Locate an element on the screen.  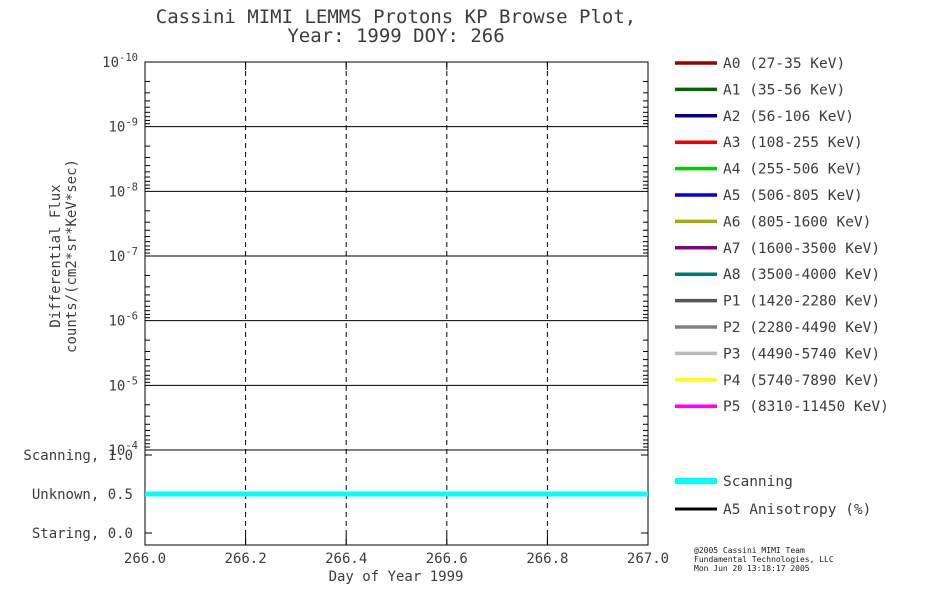
legend-label: A8 (3500-4000 KeV) is located at coordinates (801, 275).